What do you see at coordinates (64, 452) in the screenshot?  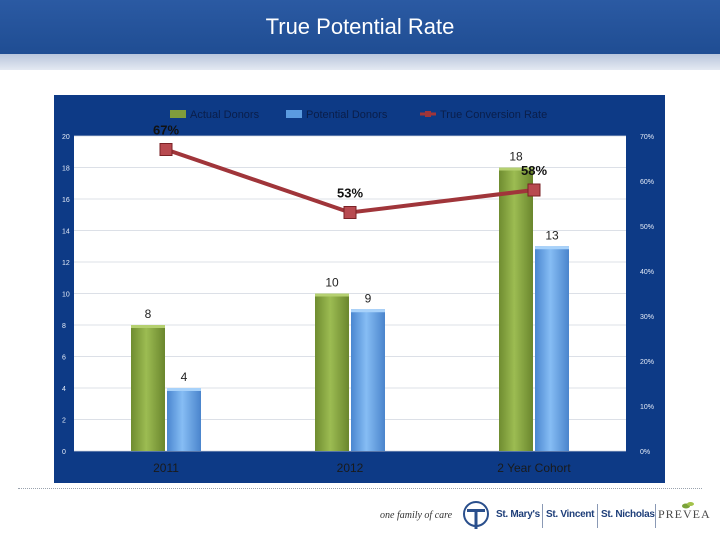 I see `left-axis-tick-label: 0` at bounding box center [64, 452].